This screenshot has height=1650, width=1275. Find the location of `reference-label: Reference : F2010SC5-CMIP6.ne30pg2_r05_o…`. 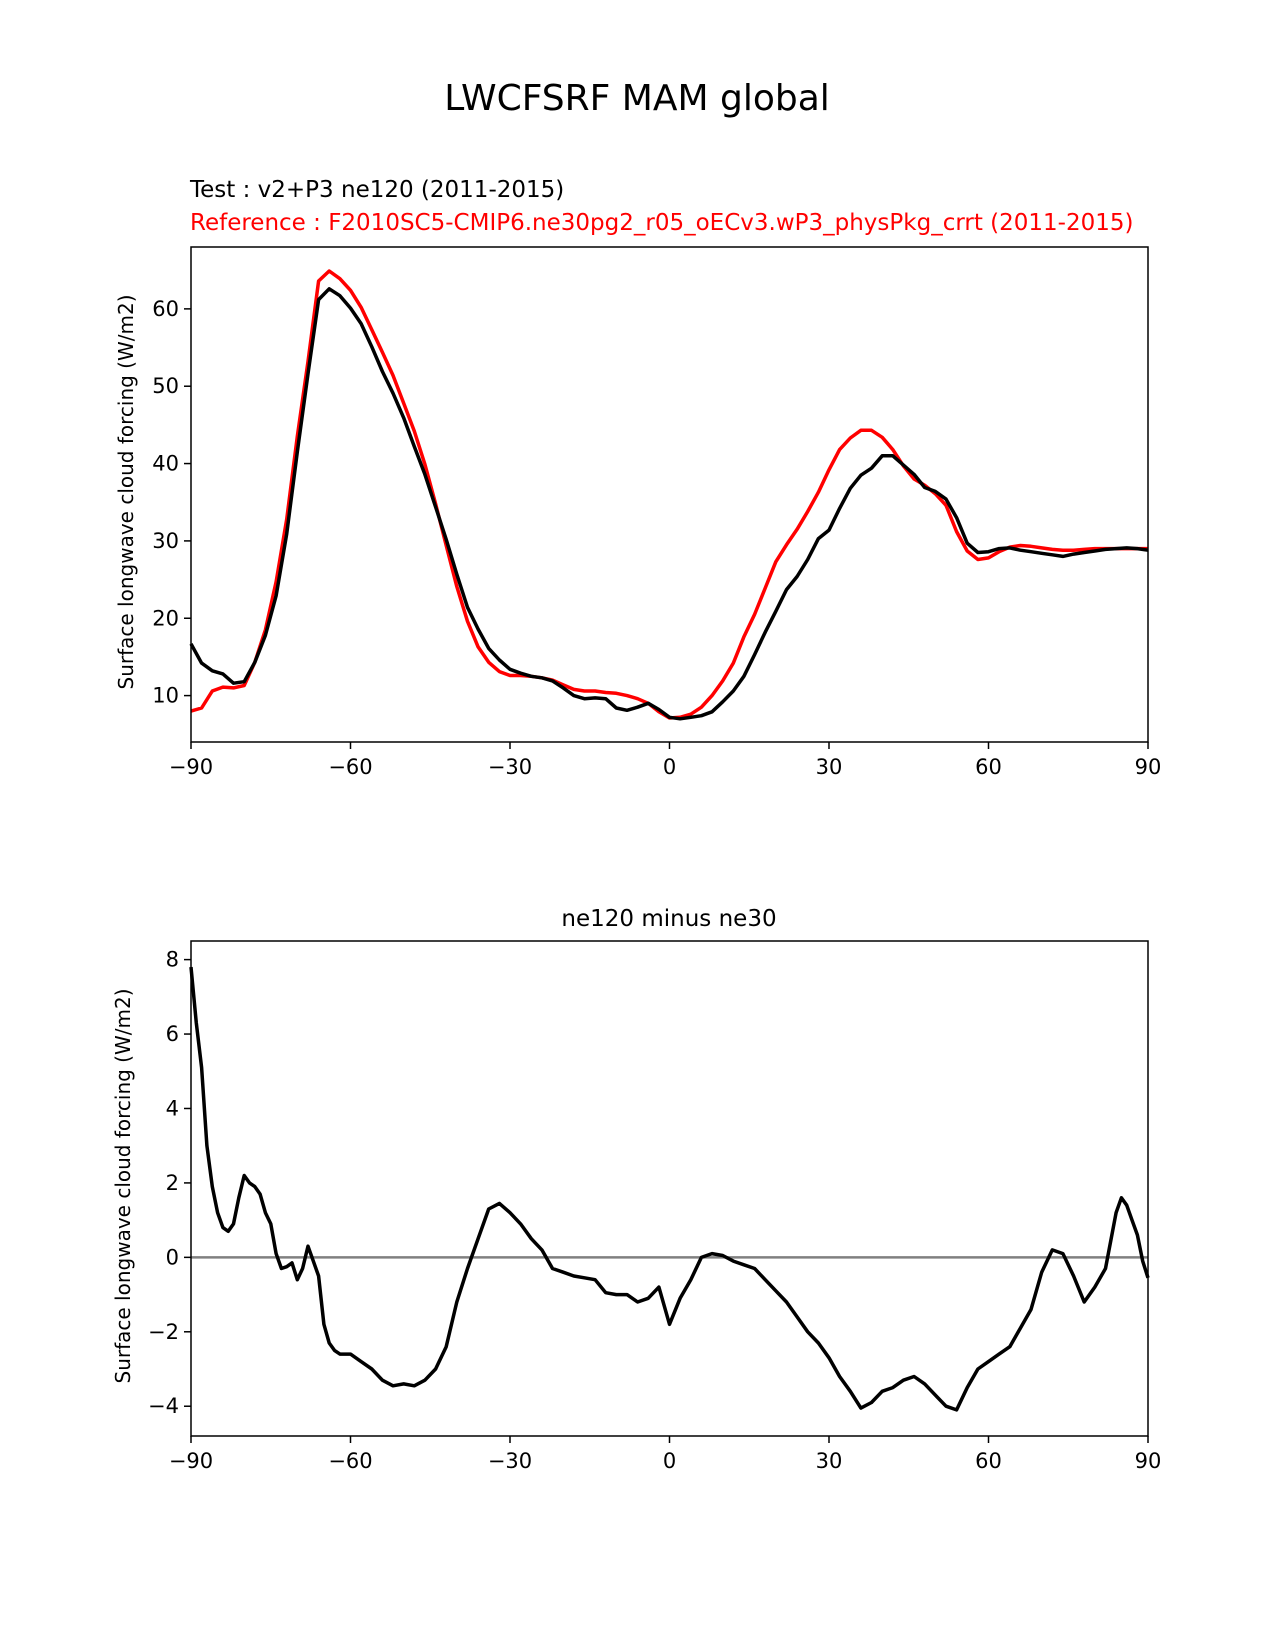

reference-label: Reference : F2010SC5-CMIP6.ne30pg2_r05_o… is located at coordinates (661, 223).